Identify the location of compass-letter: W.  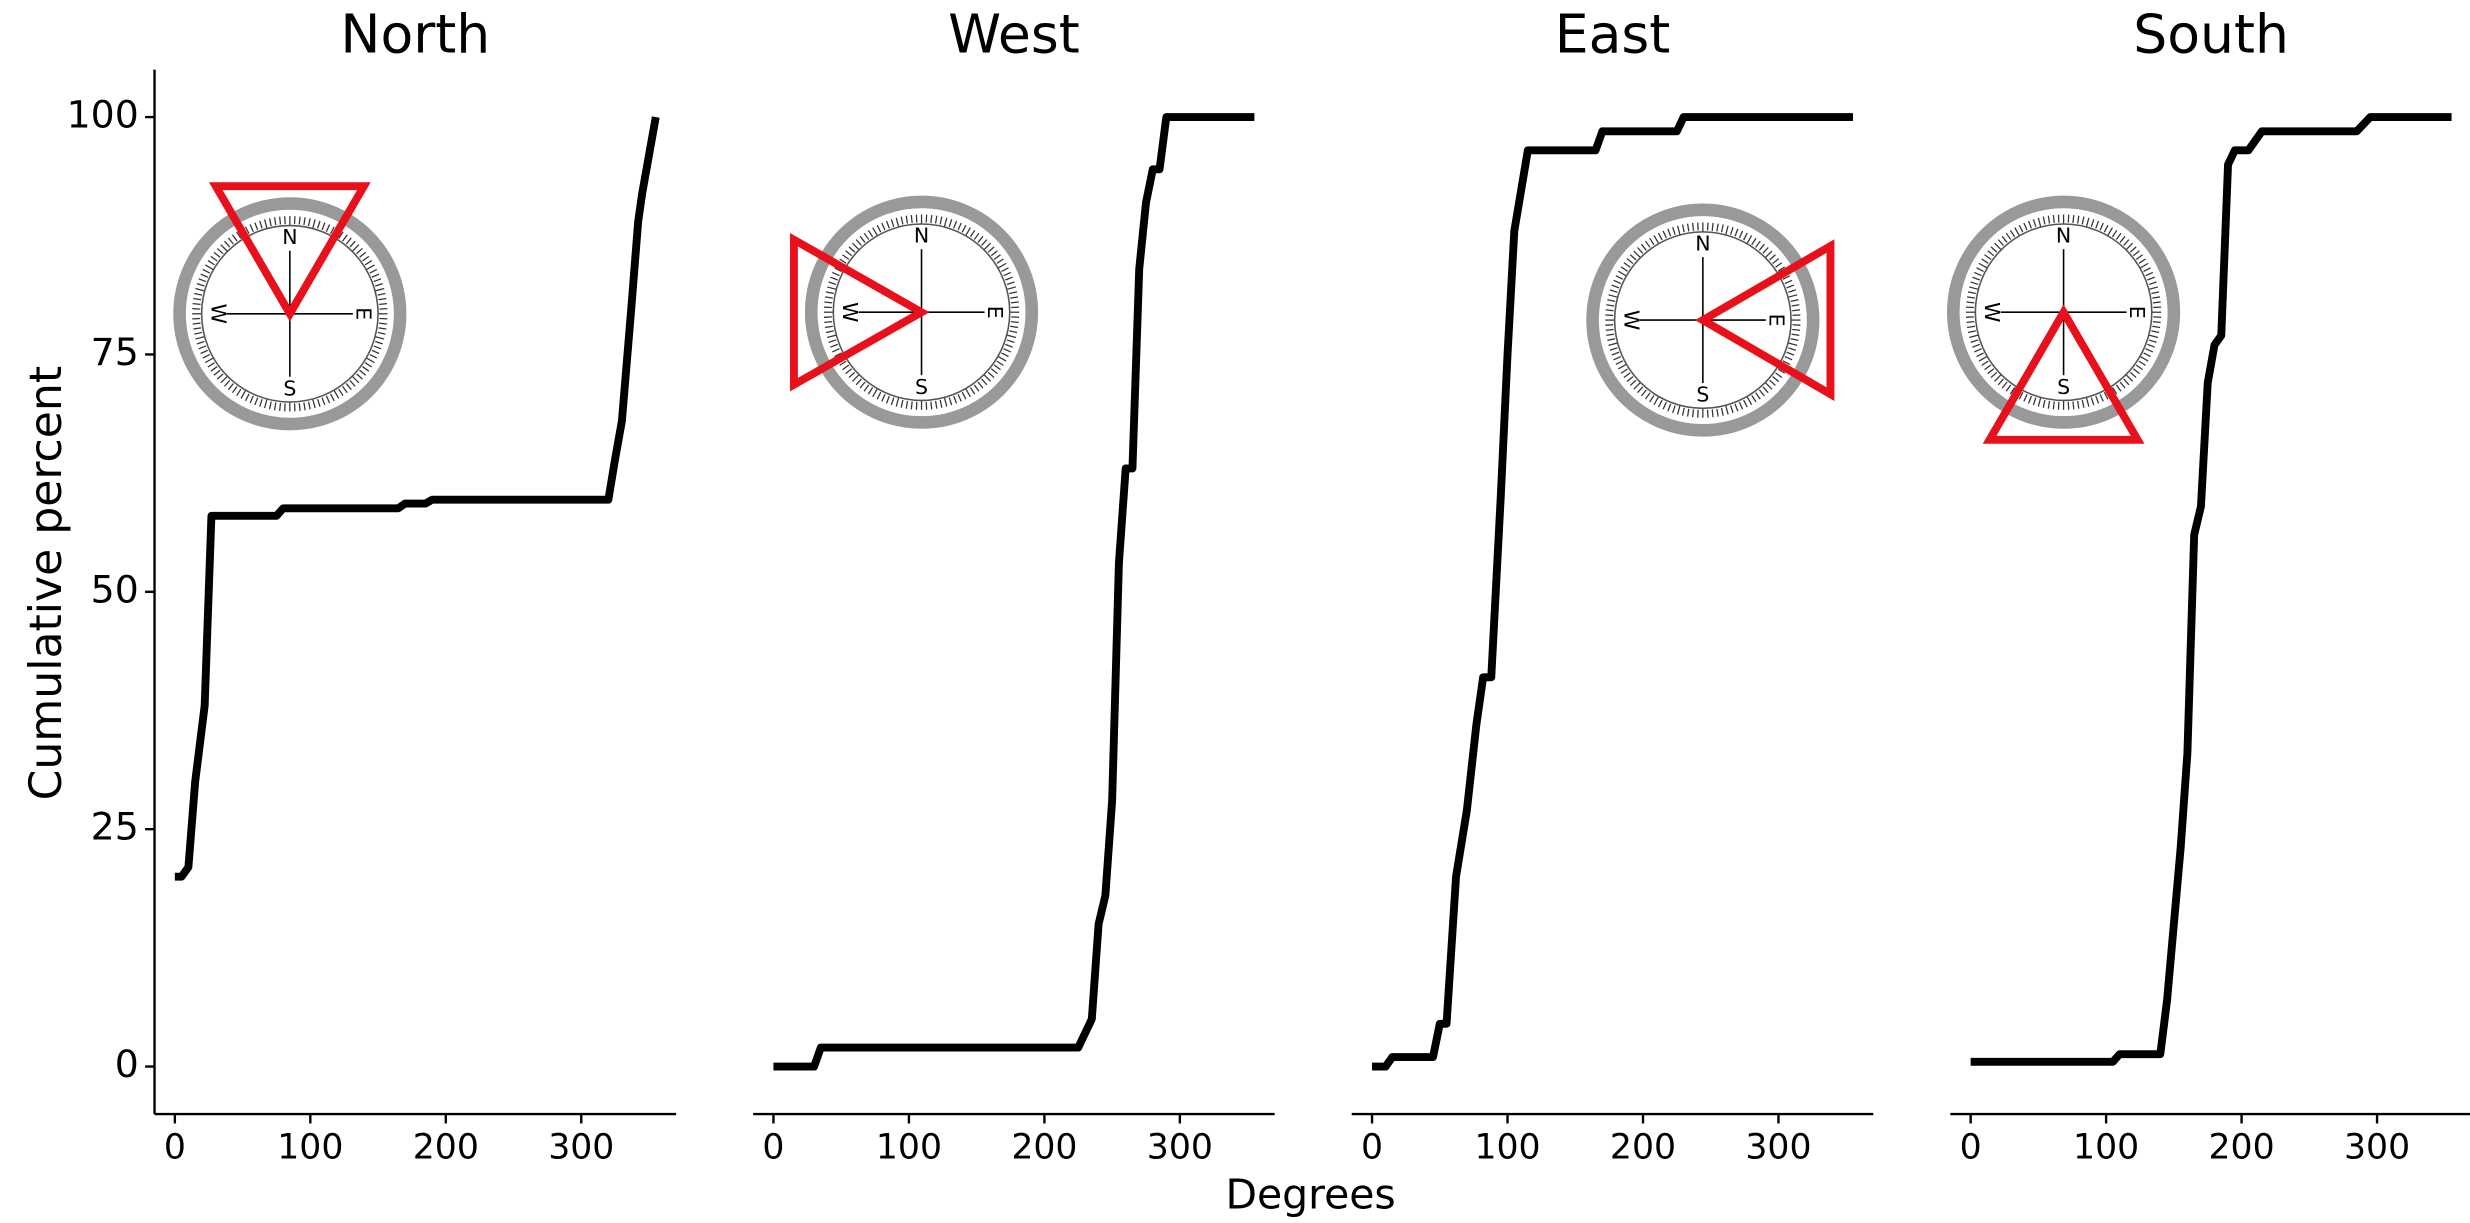
(1992, 312).